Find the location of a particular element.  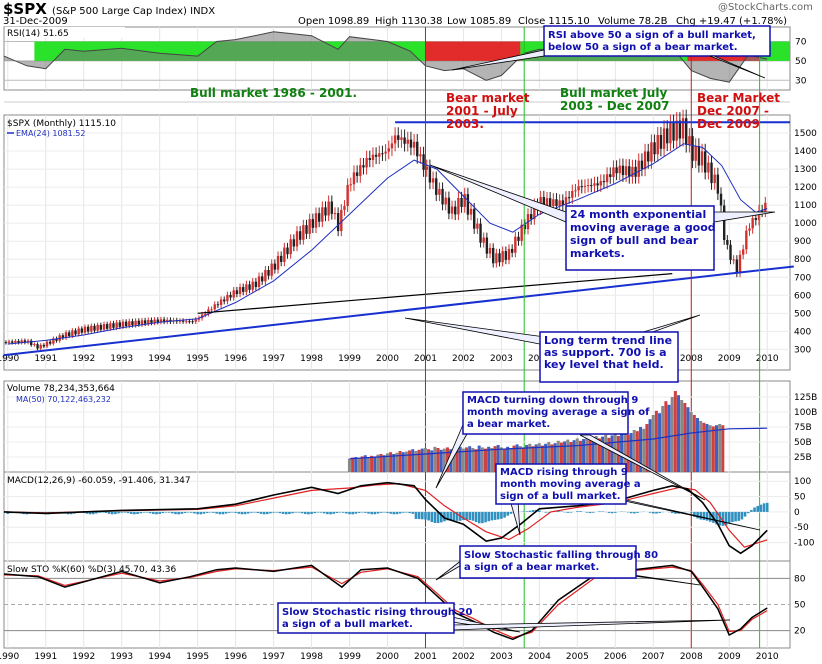

stochastic-d-line is located at coordinates (385, 602).